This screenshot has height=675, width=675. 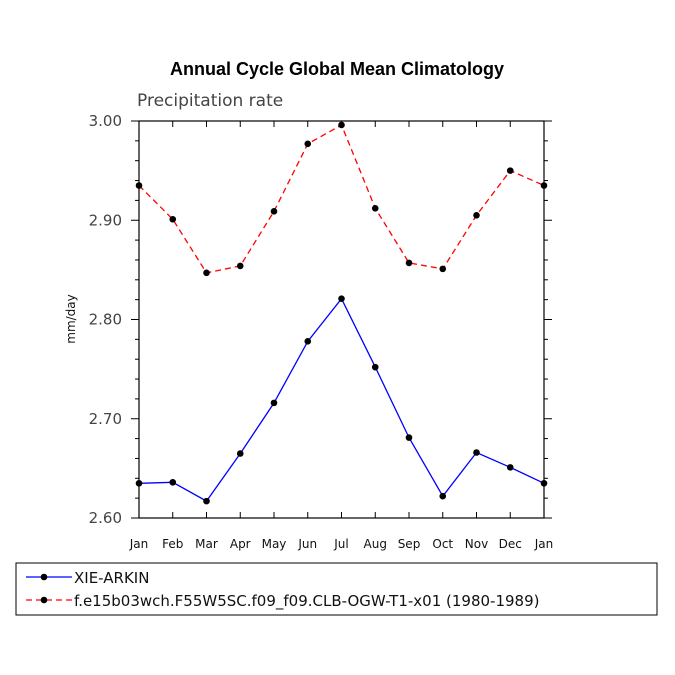 What do you see at coordinates (375, 544) in the screenshot?
I see `x-tick-label: Aug` at bounding box center [375, 544].